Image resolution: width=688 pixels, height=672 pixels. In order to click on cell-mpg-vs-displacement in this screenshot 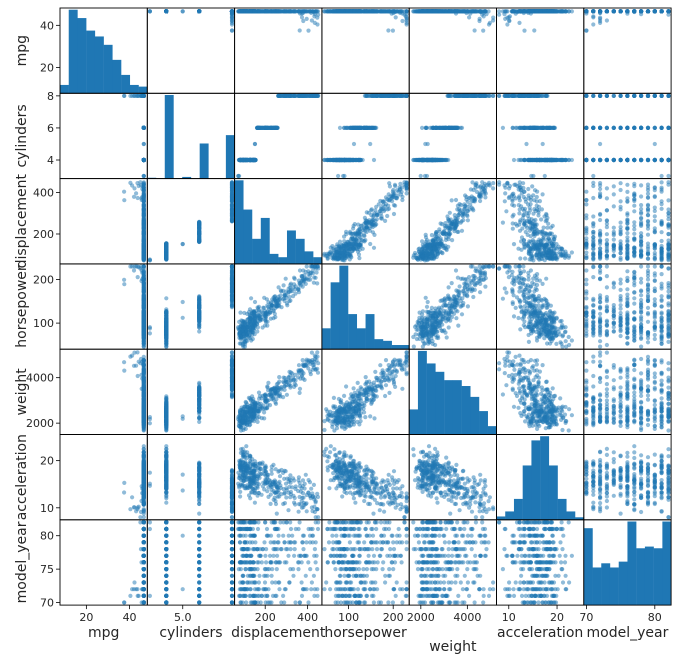, I will do `click(278, 50)`.